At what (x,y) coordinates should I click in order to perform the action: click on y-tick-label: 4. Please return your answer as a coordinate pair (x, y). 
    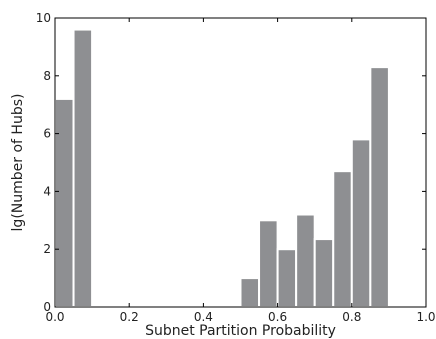
    Looking at the image, I should click on (47, 191).